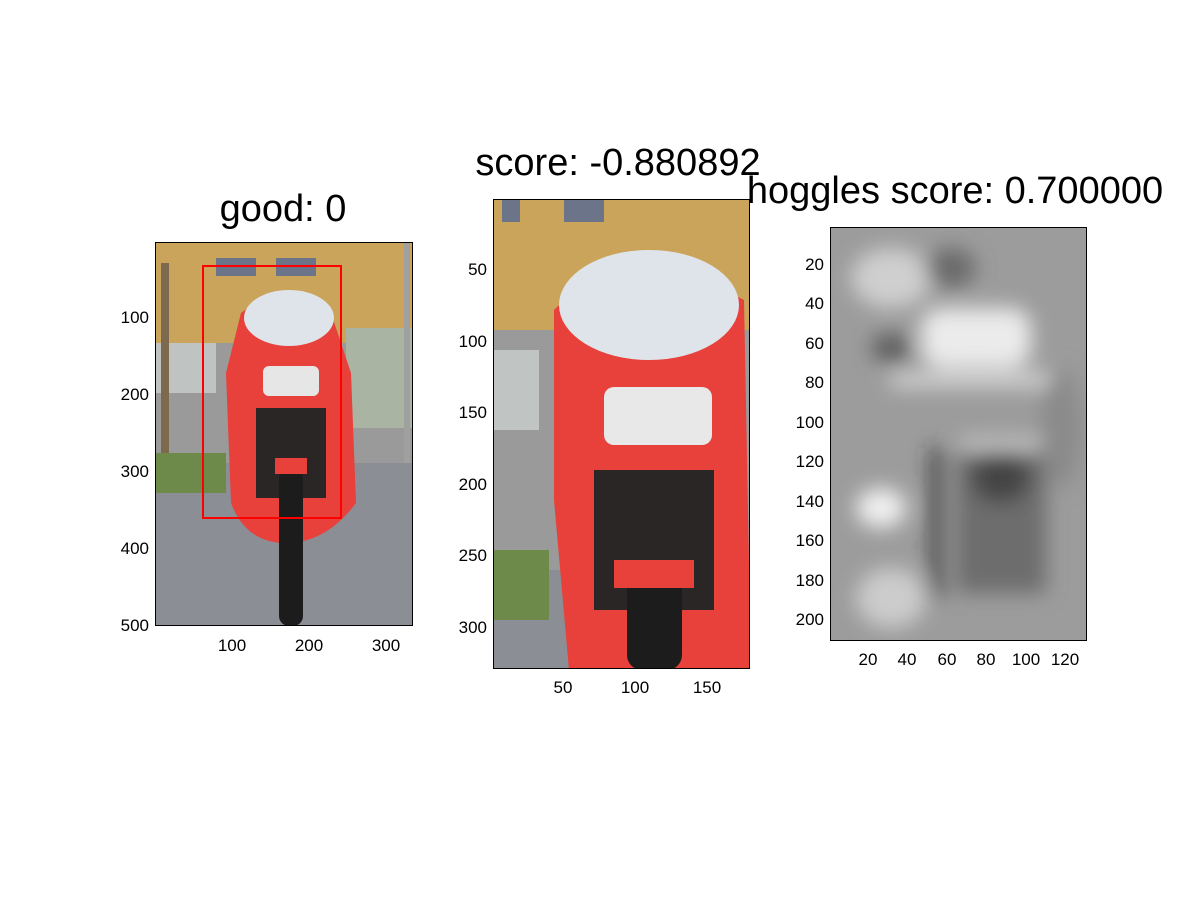  What do you see at coordinates (809, 461) in the screenshot?
I see `ytick-label: 120` at bounding box center [809, 461].